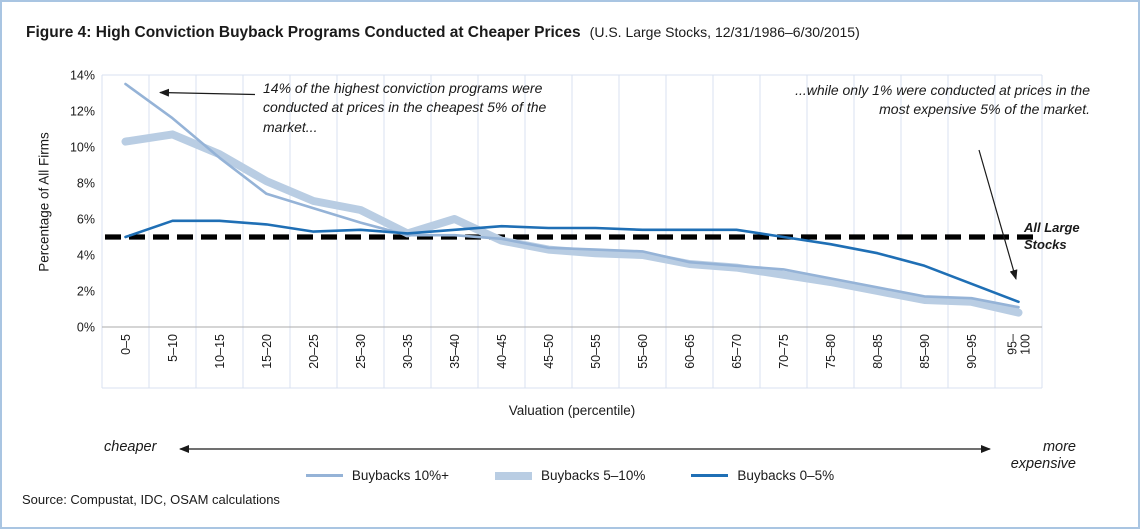  Describe the element at coordinates (737, 351) in the screenshot. I see `x-tick-label: 65–70` at that location.